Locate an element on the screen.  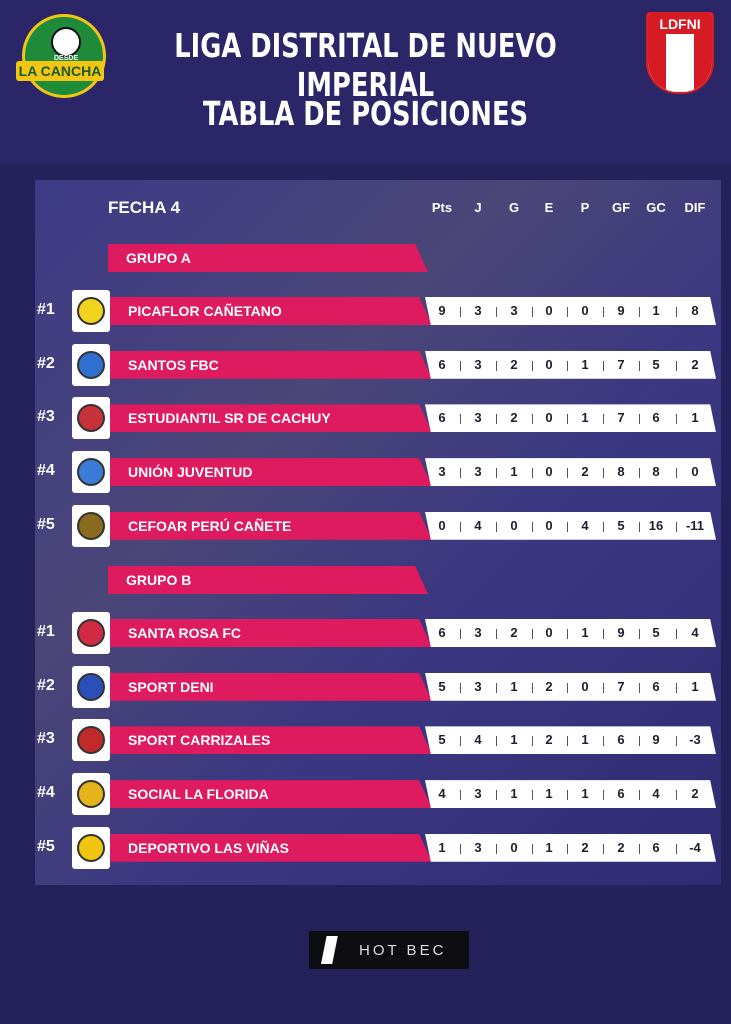
stat: 4 is located at coordinates (656, 794).